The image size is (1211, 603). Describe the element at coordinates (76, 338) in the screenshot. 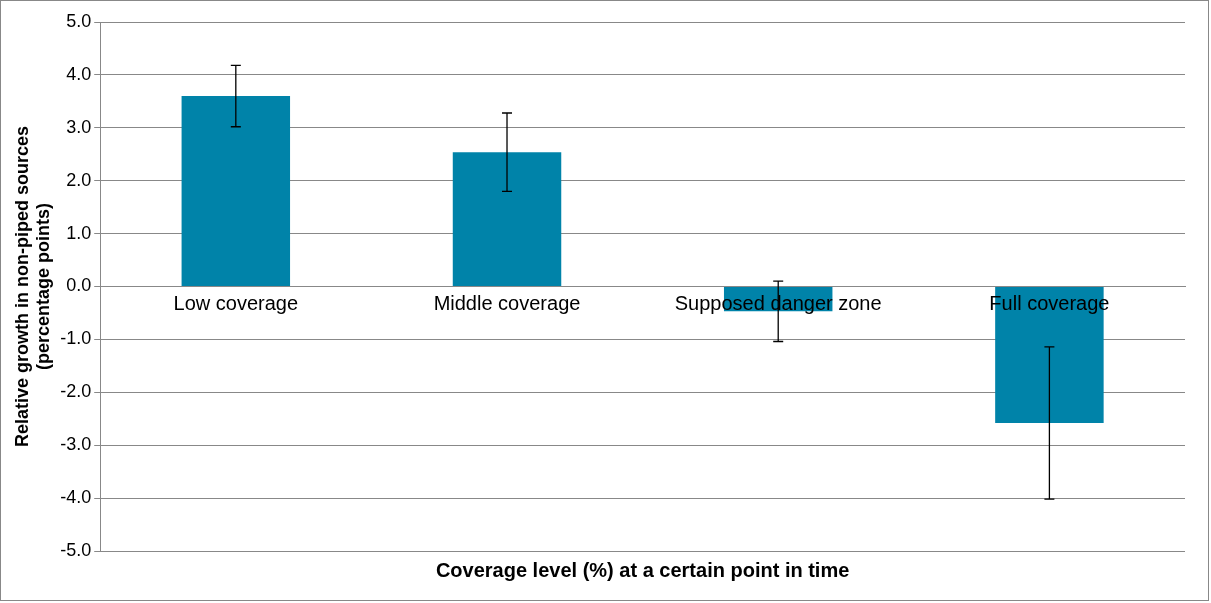

I see `y-tick-label: -1.0` at that location.